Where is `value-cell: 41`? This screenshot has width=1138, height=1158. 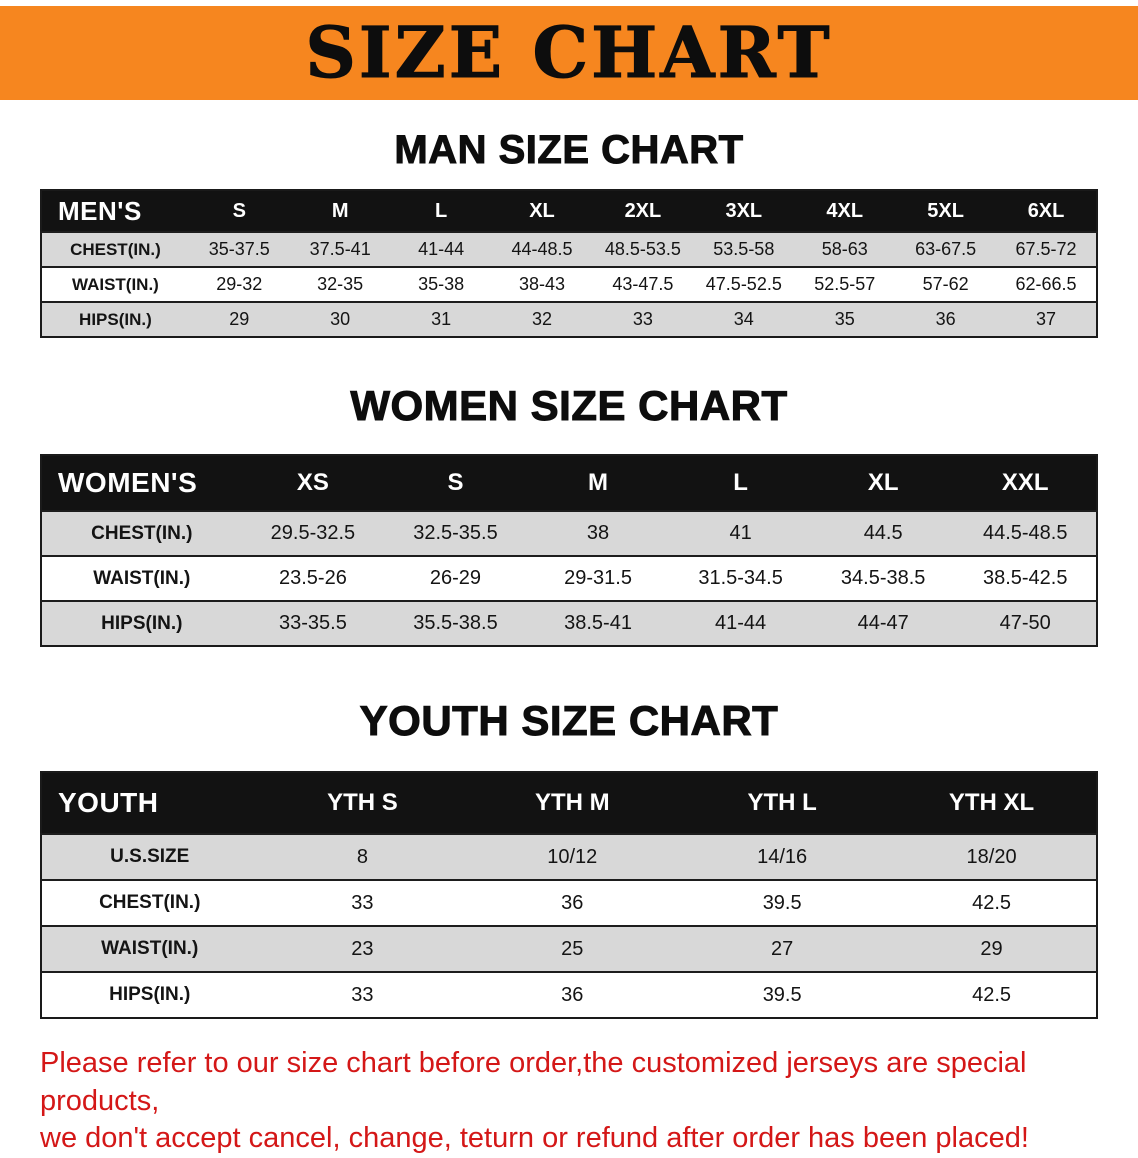
value-cell: 41 is located at coordinates (740, 533).